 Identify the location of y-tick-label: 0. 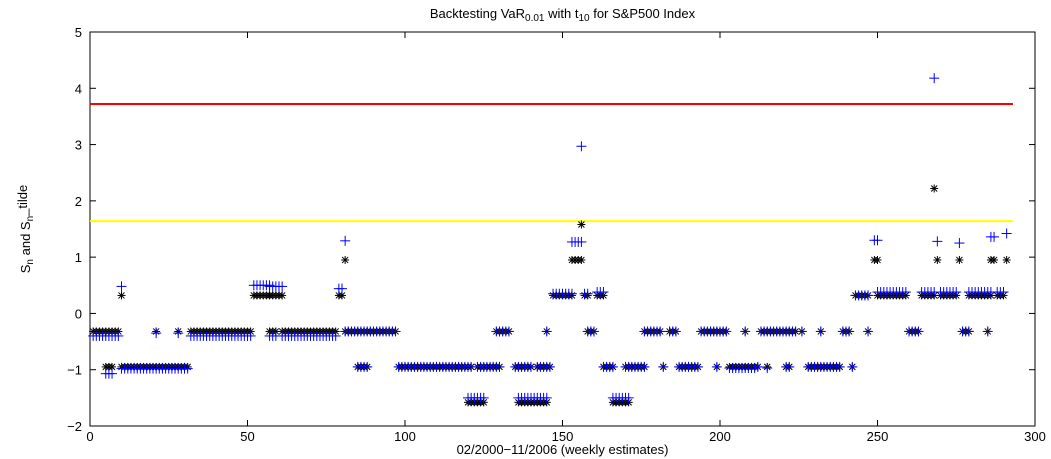
(78, 313).